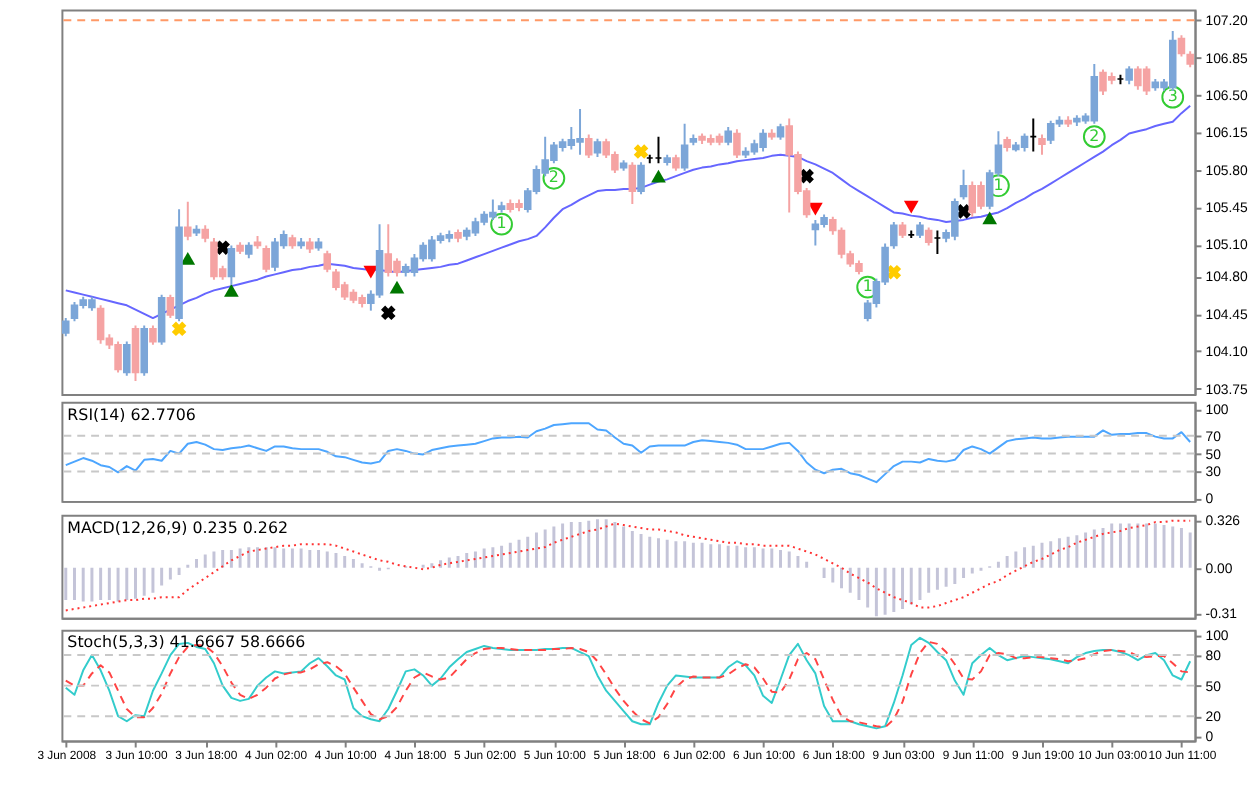  What do you see at coordinates (131, 414) in the screenshot?
I see `chart-title: RSI(14) 62.7706` at bounding box center [131, 414].